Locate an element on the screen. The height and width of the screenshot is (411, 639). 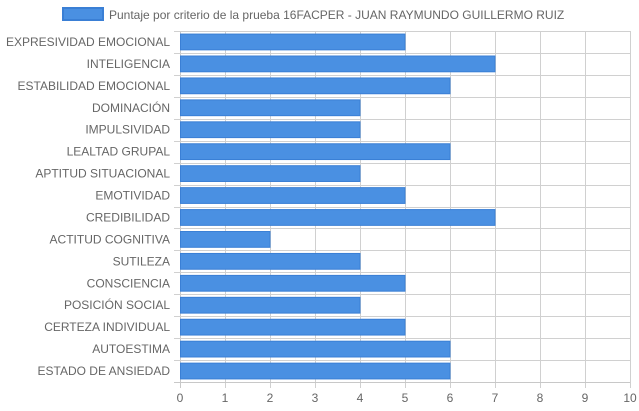
category-label: APTITUD SITUACIONAL is located at coordinates (102, 174).